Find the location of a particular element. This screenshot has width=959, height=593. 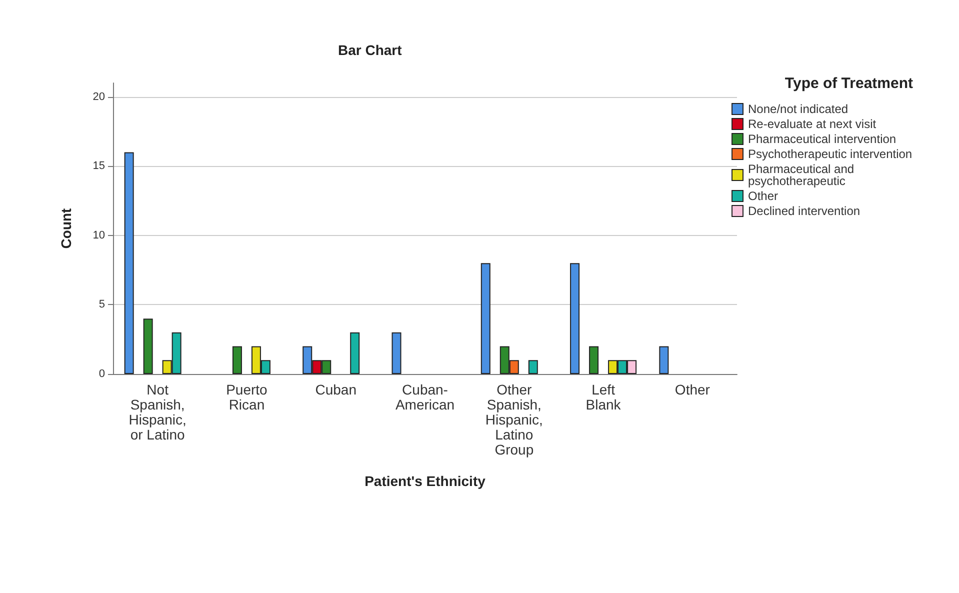

x-tick-label: Puerto Rican is located at coordinates (247, 397).